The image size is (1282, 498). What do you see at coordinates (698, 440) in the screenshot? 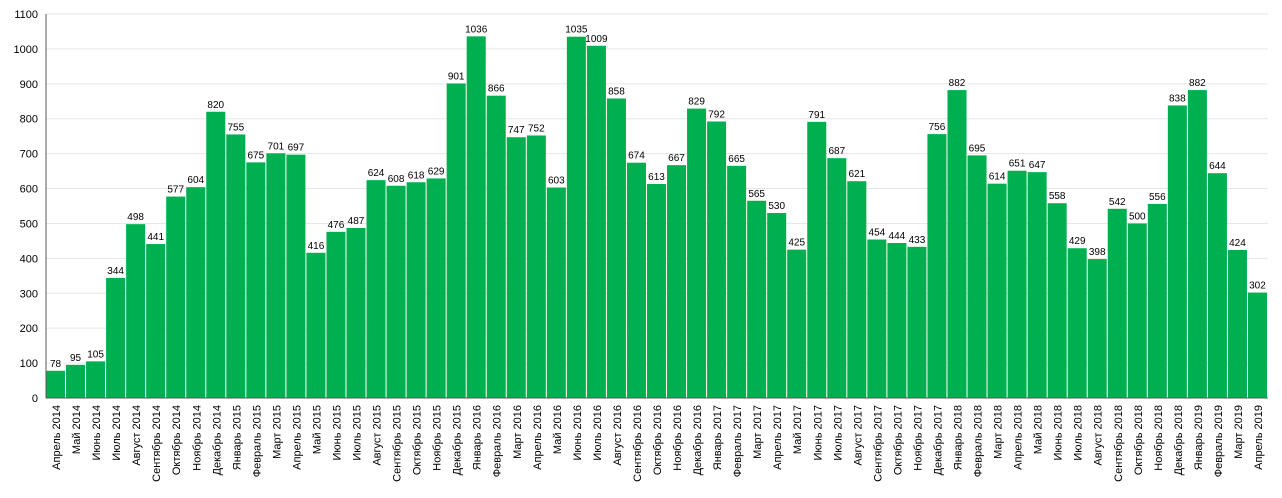
I see `x-tick-label: Декабрь 2016` at bounding box center [698, 440].